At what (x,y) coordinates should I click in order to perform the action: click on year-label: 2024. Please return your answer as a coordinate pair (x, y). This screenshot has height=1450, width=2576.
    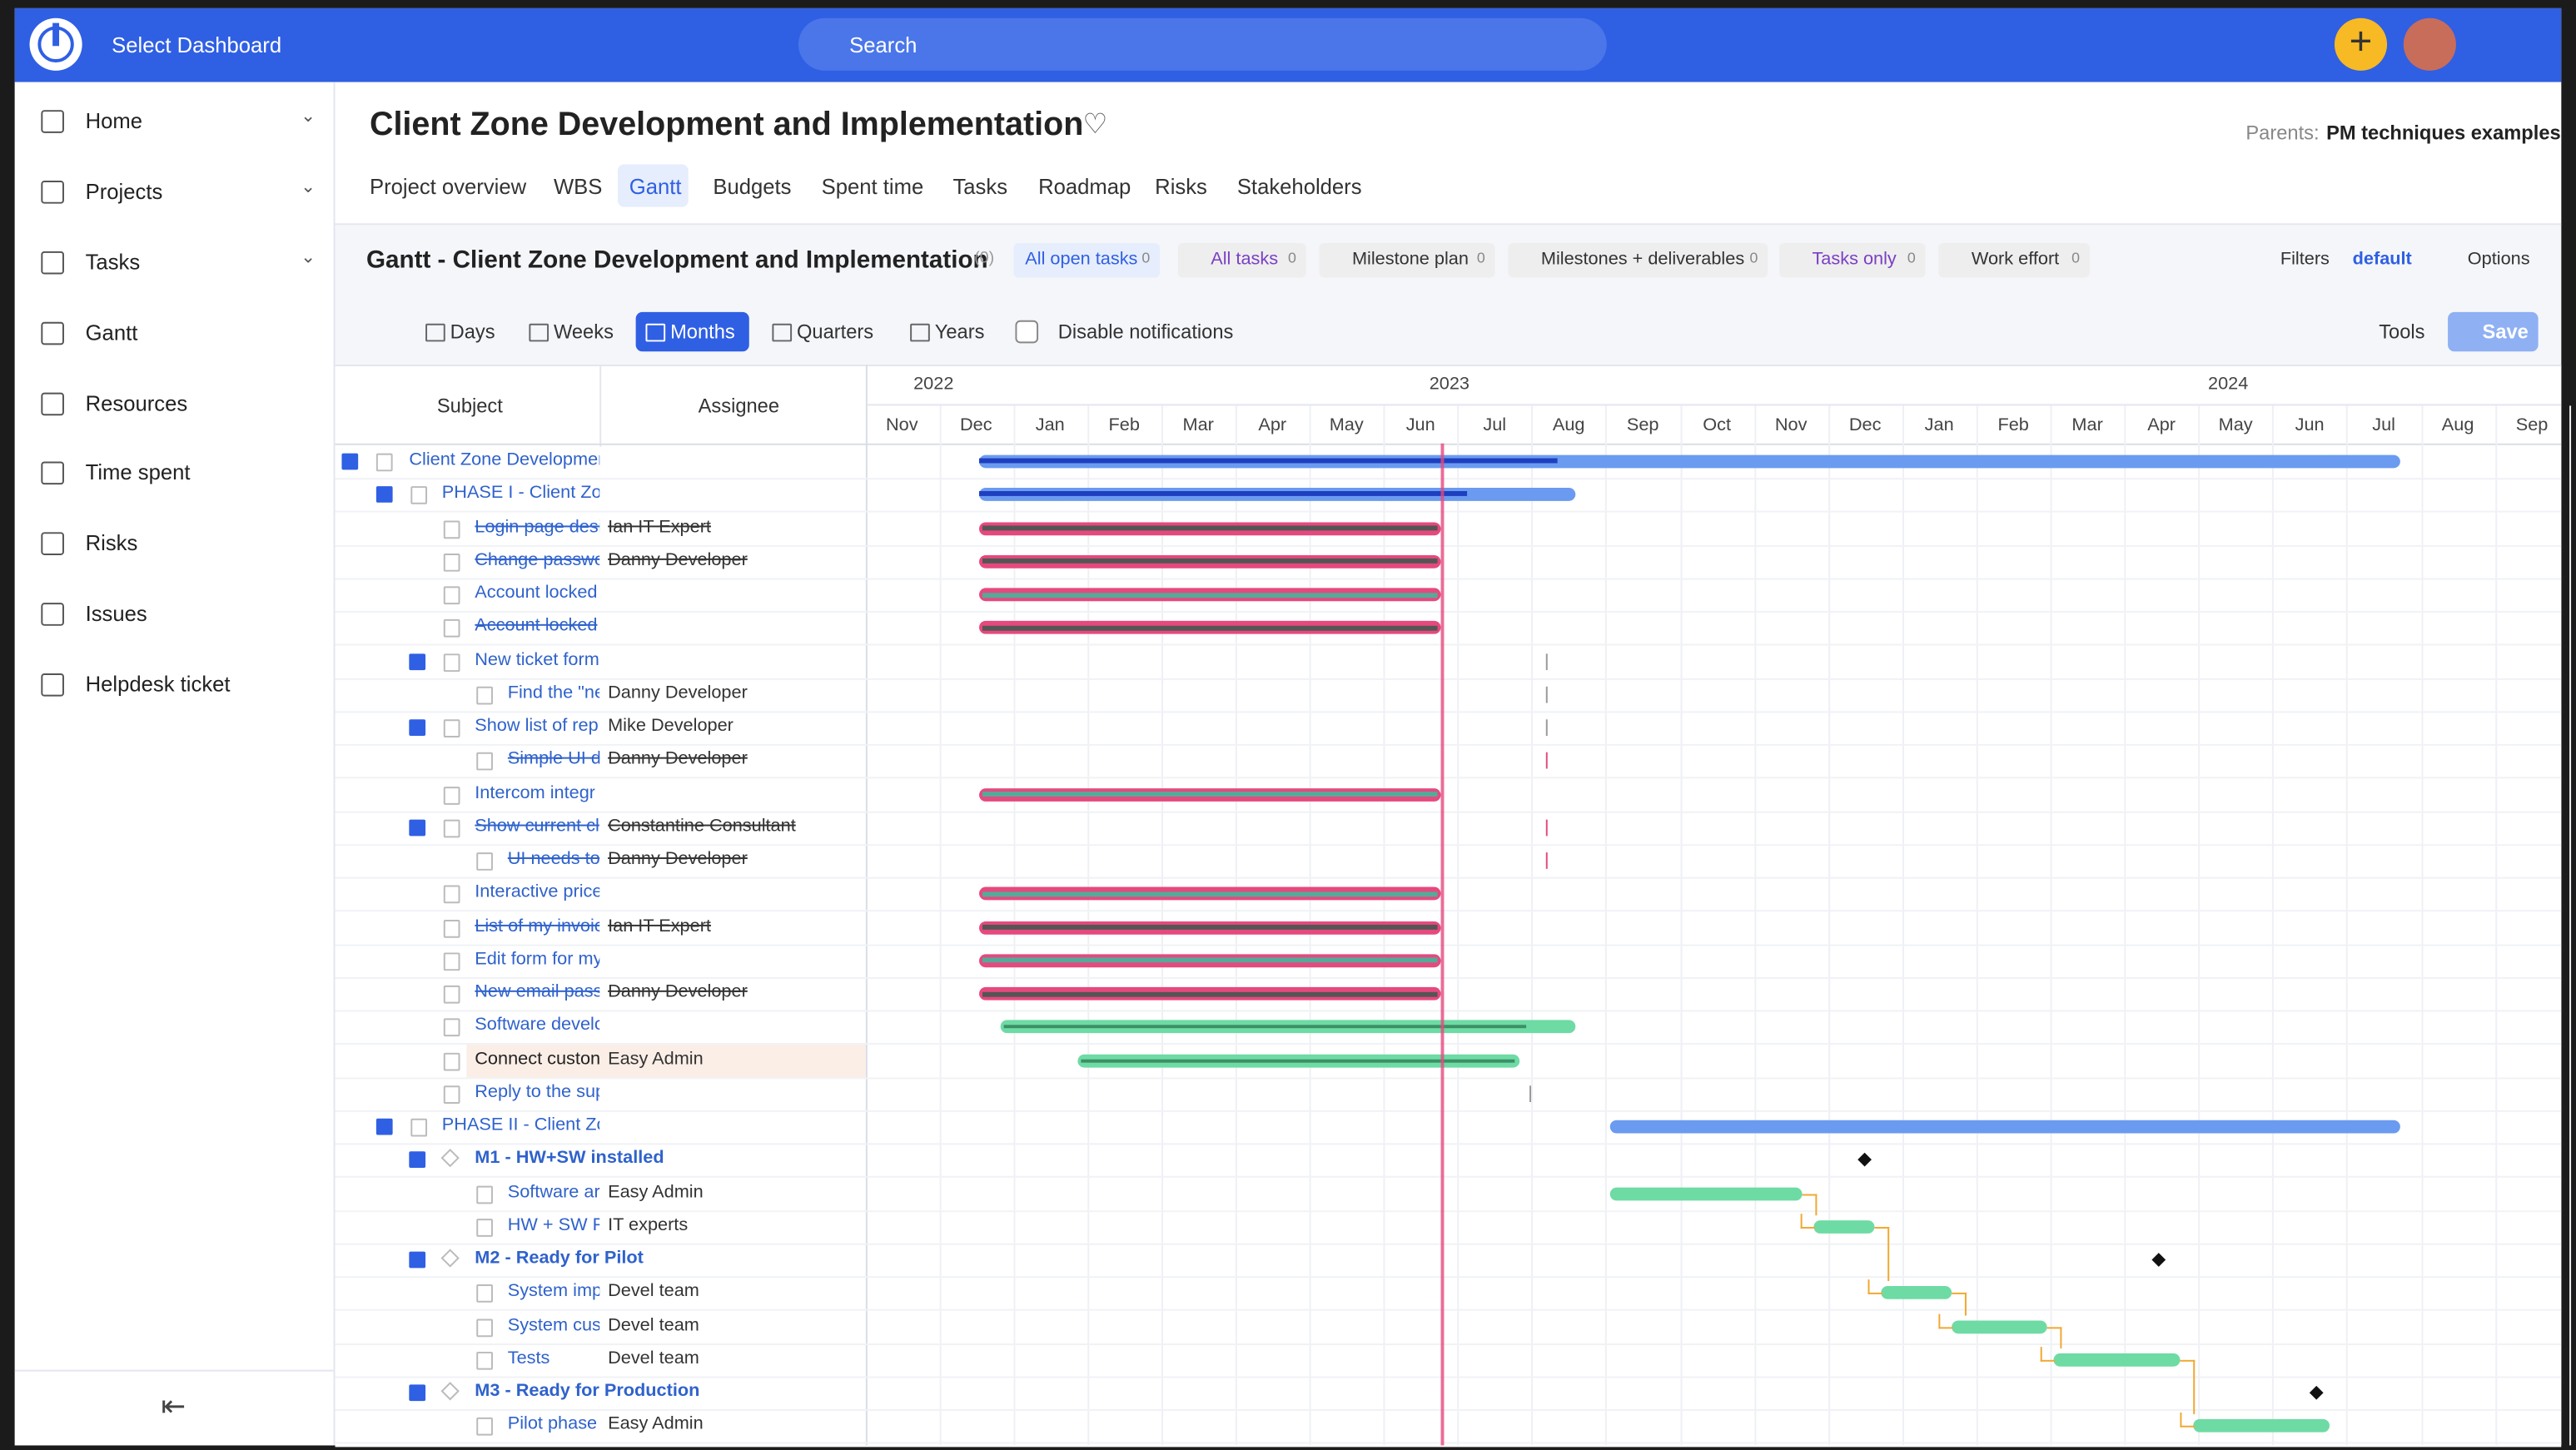
    Looking at the image, I should click on (2228, 385).